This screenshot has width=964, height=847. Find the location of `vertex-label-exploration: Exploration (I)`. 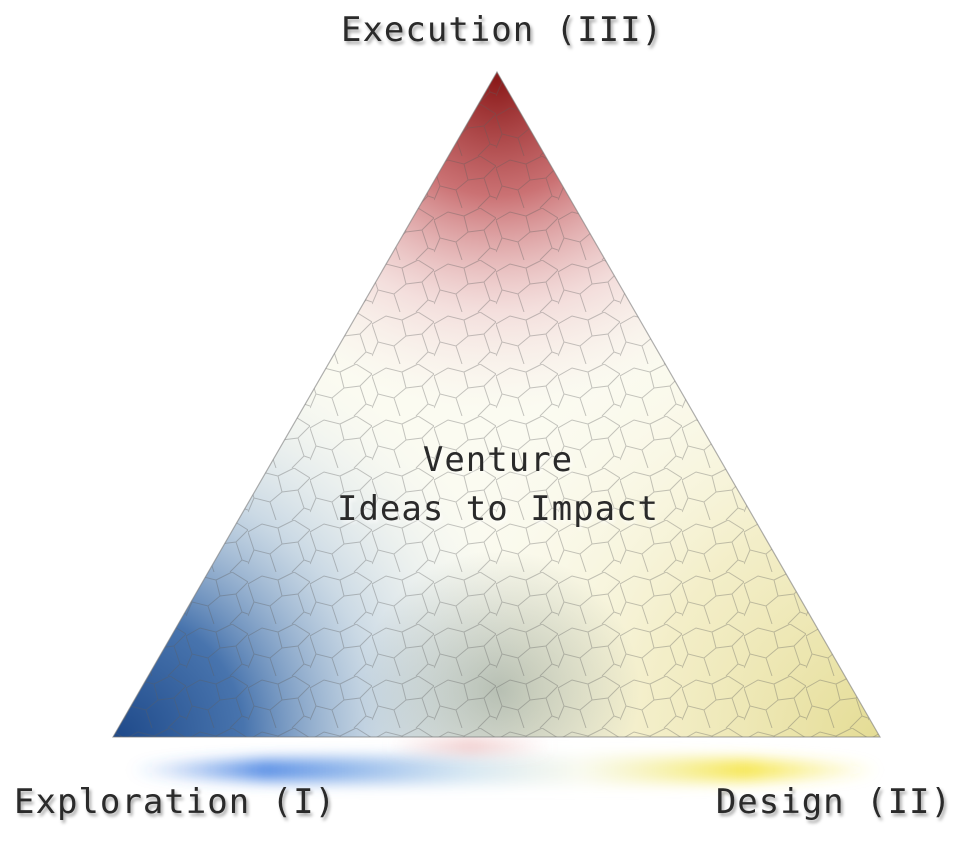

vertex-label-exploration: Exploration (I) is located at coordinates (175, 802).